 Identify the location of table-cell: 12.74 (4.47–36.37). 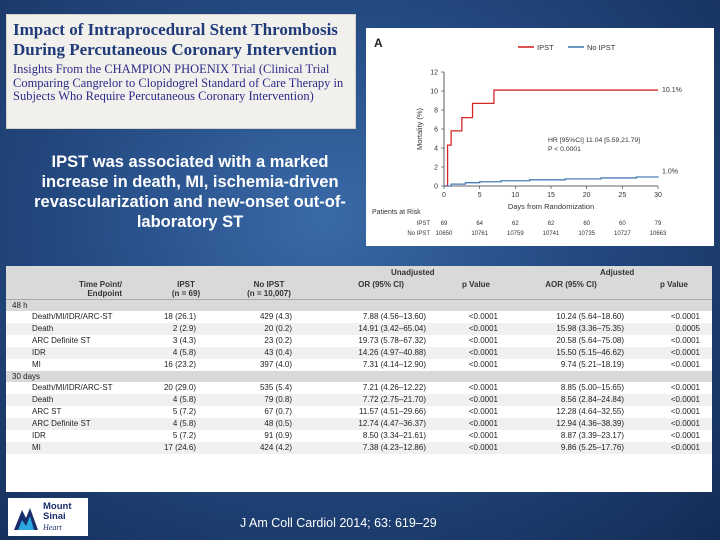
(392, 423).